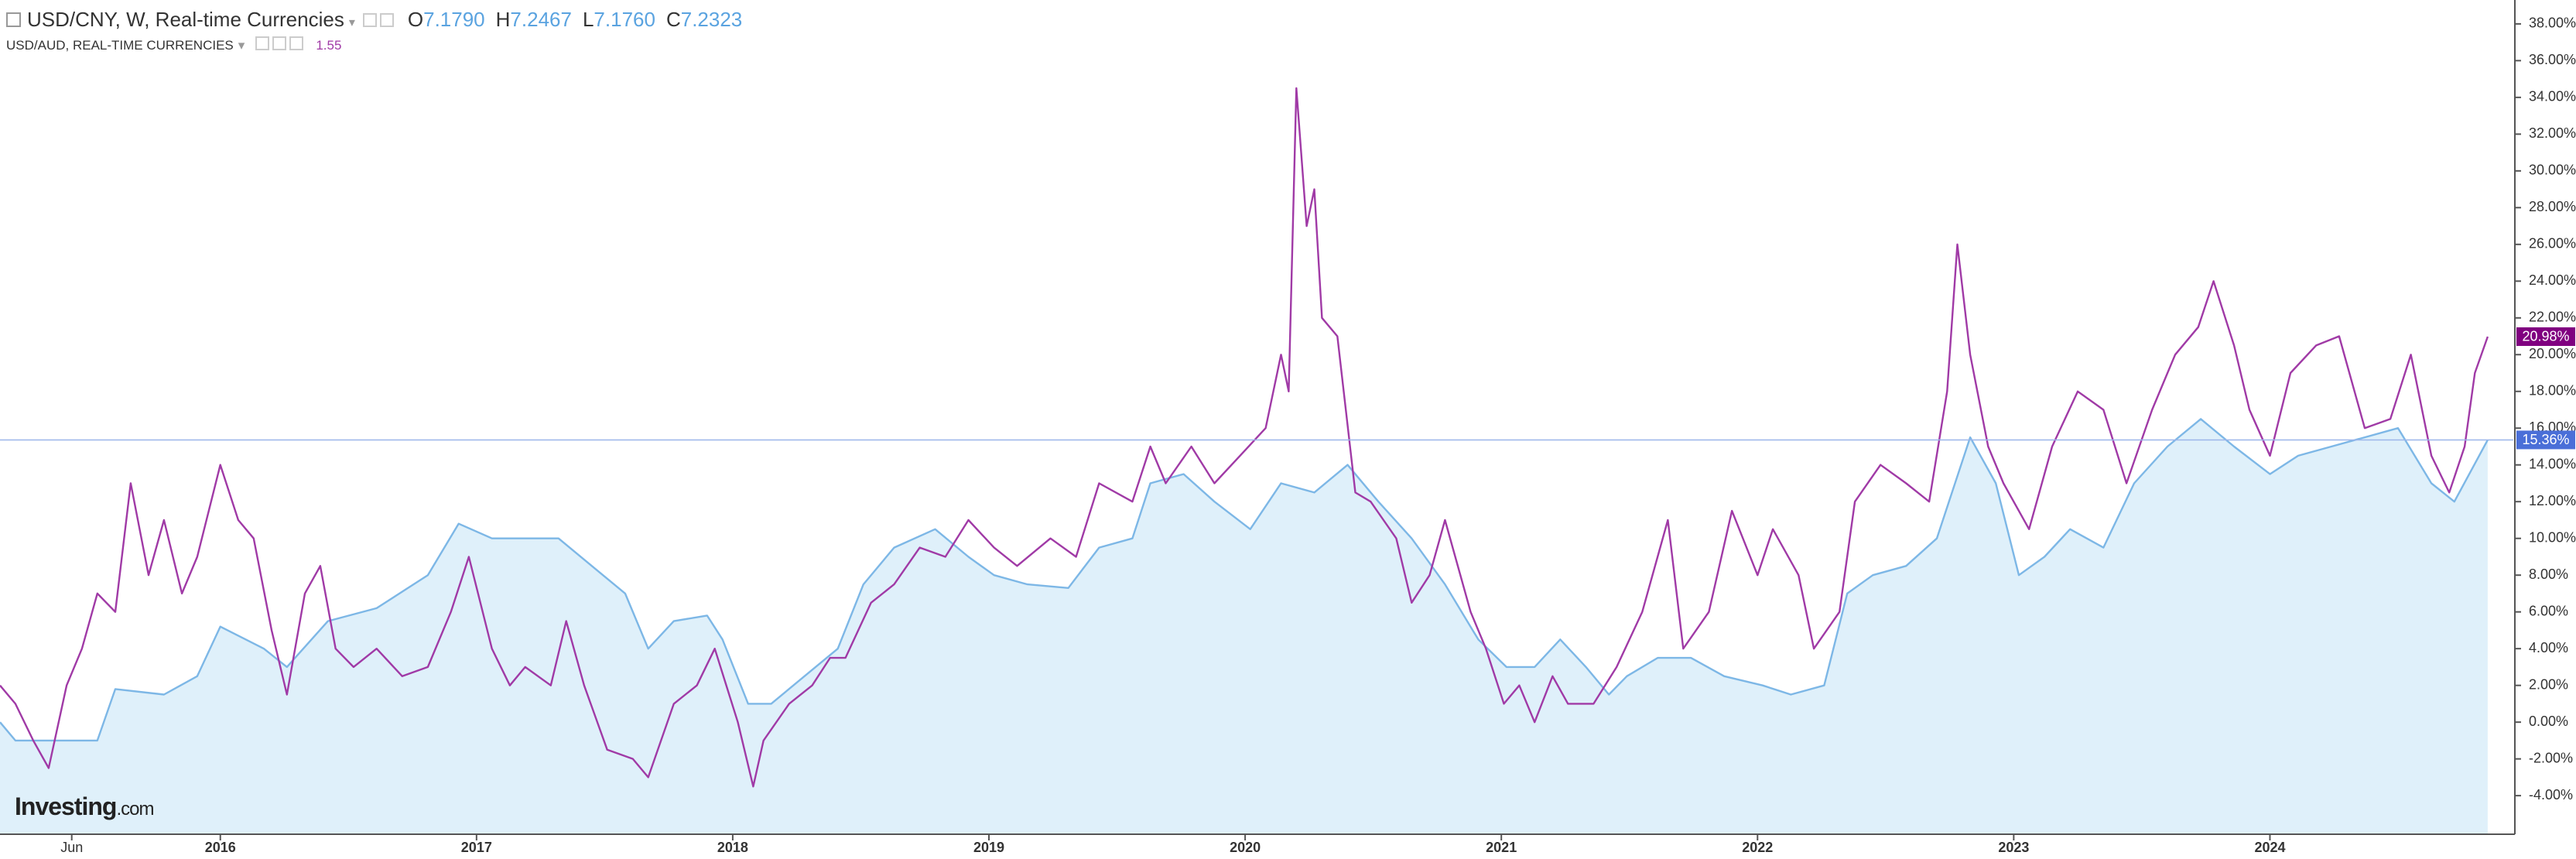 Image resolution: width=2576 pixels, height=859 pixels. I want to click on logo: Investing.com, so click(85, 807).